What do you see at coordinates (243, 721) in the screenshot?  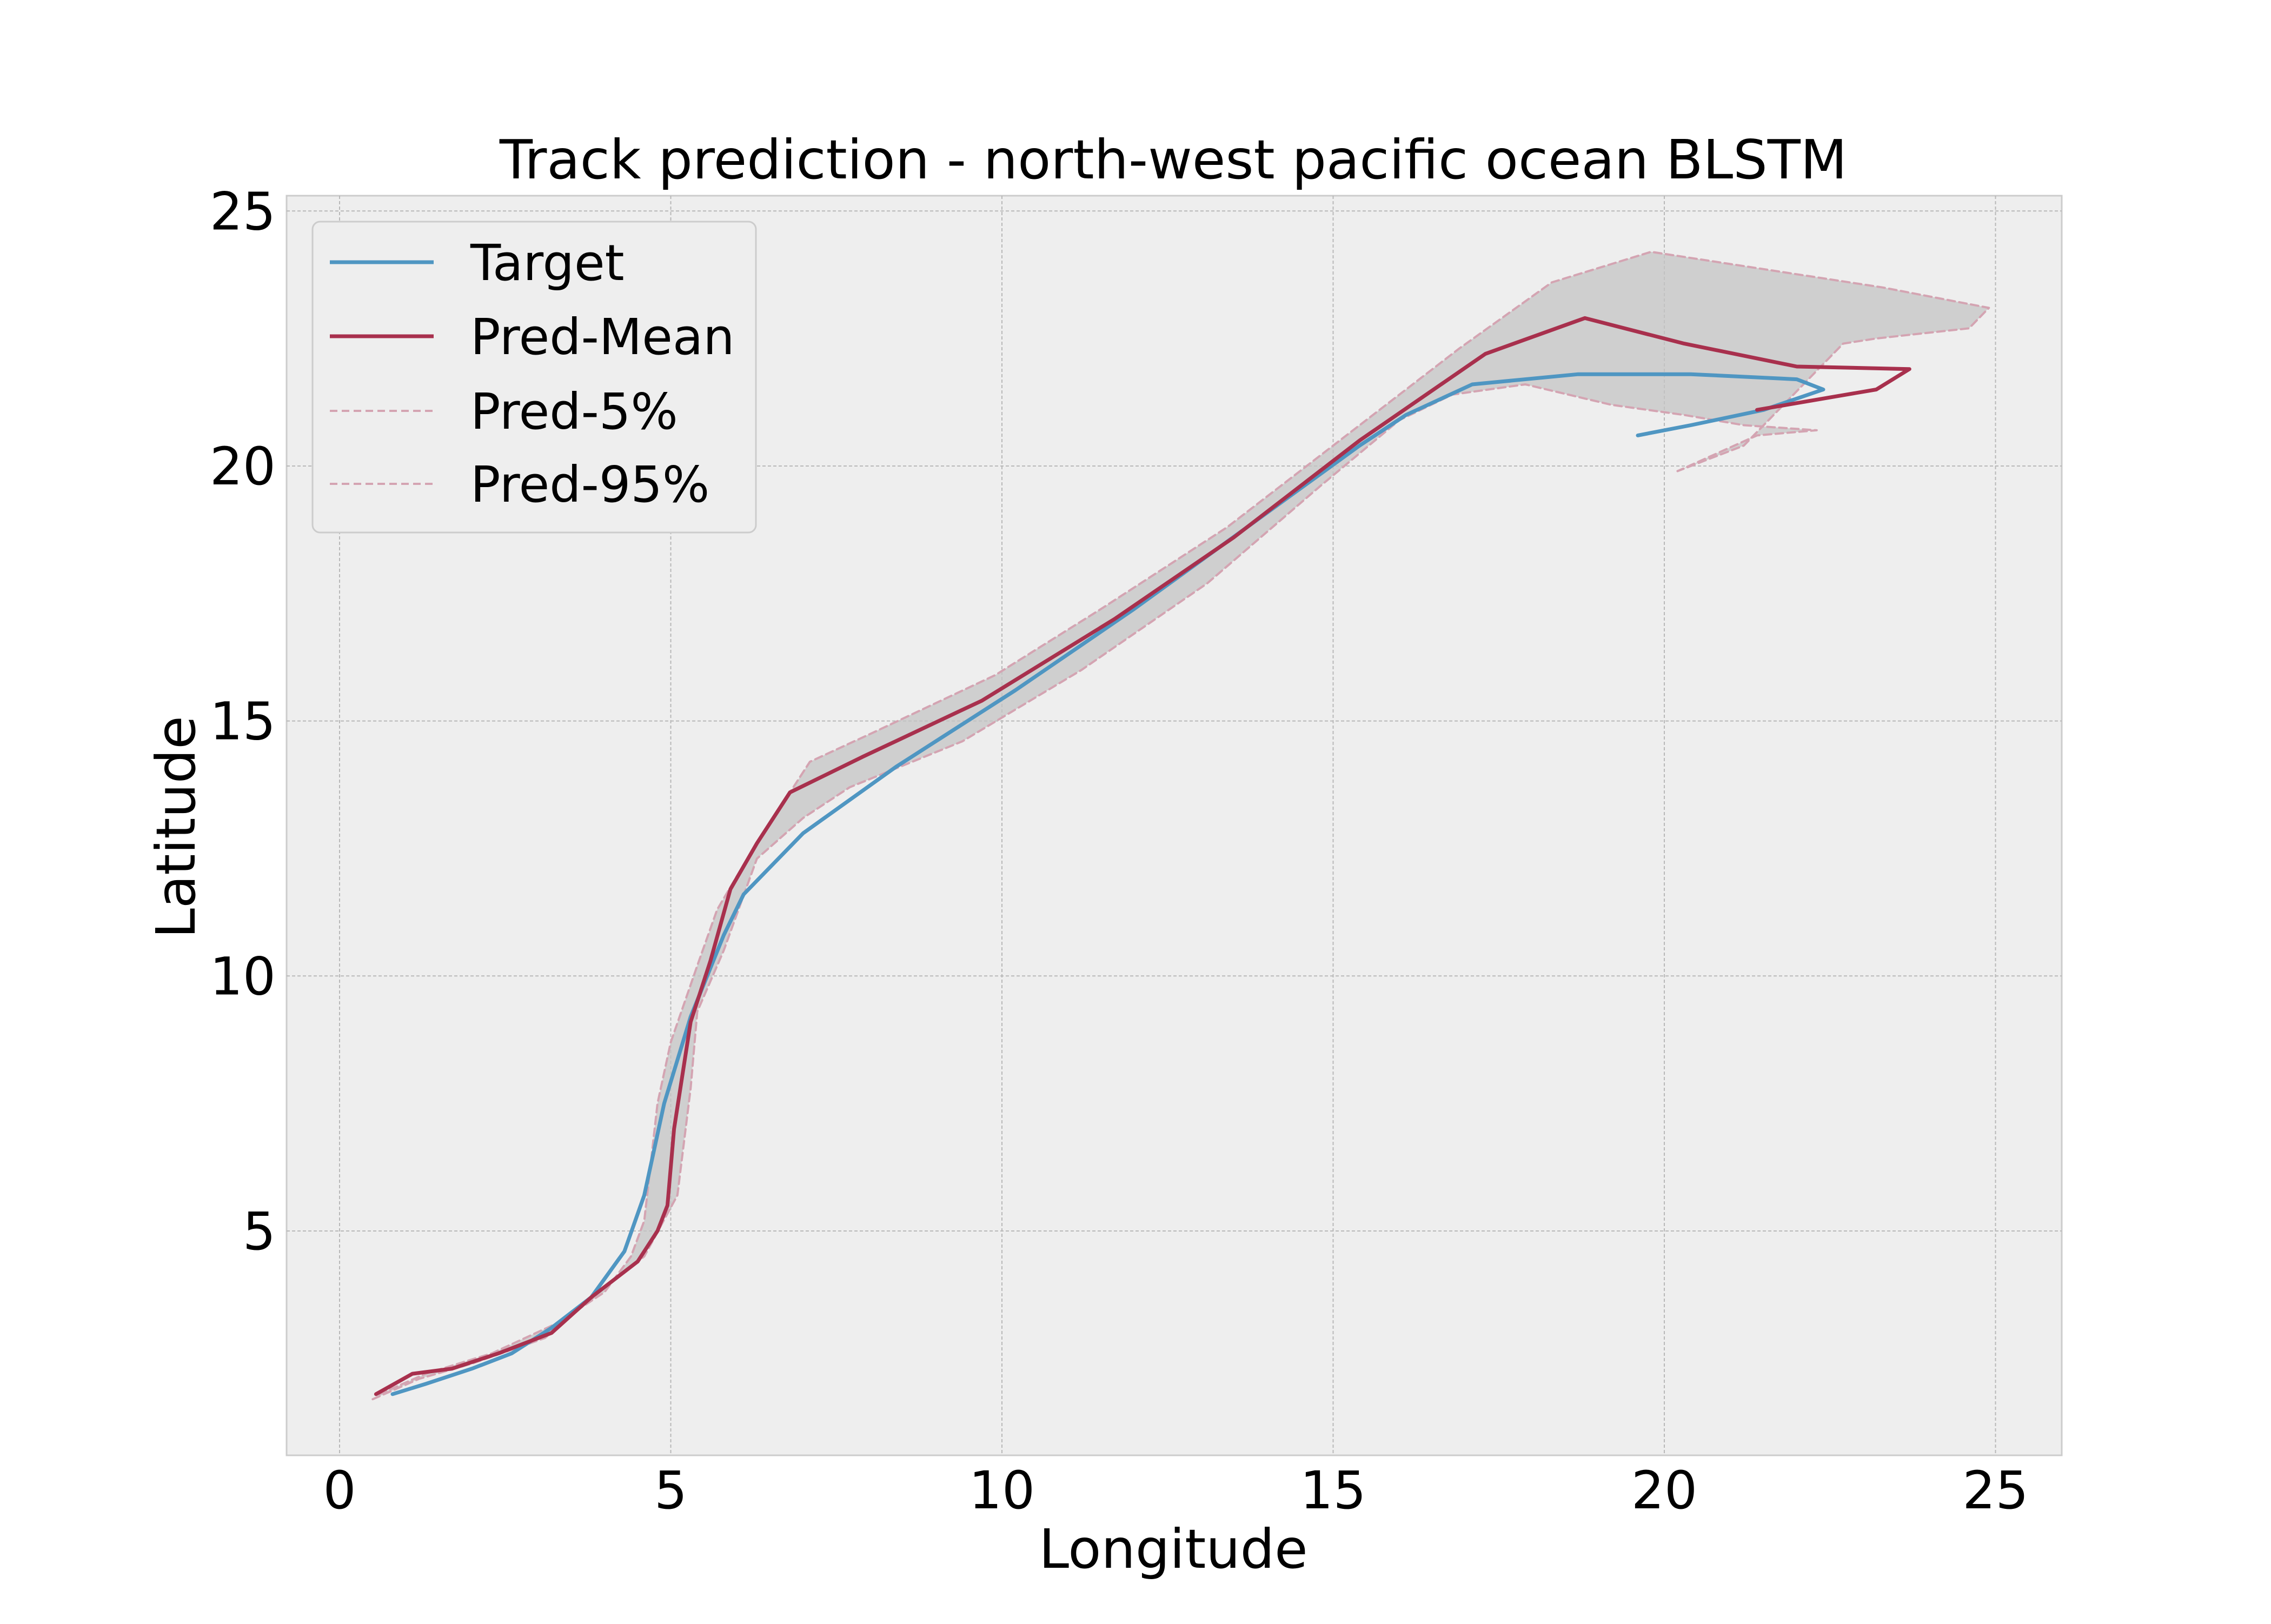 I see `y-tick-label: 15` at bounding box center [243, 721].